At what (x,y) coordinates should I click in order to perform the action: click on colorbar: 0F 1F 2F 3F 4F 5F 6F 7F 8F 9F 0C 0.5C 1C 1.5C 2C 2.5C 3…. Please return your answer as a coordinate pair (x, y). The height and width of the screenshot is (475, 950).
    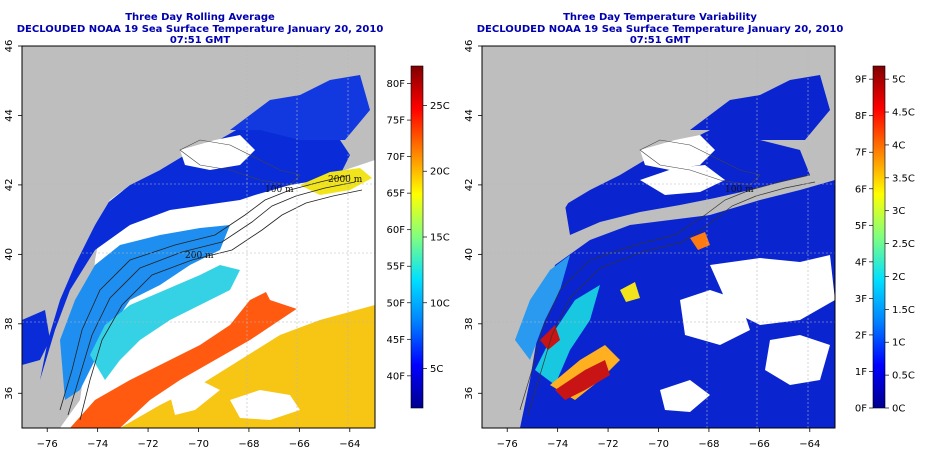
    Looking at the image, I should click on (885, 240).